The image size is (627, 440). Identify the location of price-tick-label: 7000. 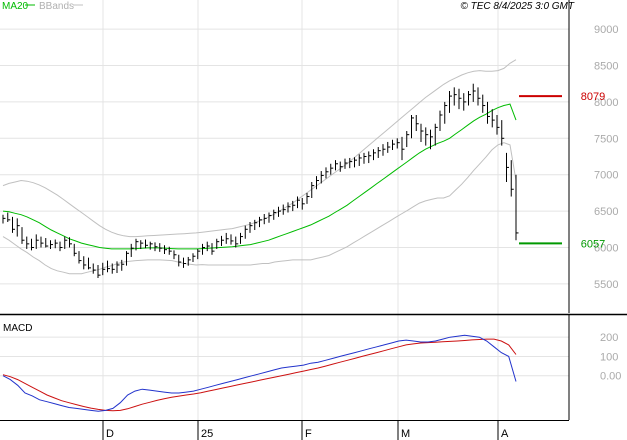
(606, 176).